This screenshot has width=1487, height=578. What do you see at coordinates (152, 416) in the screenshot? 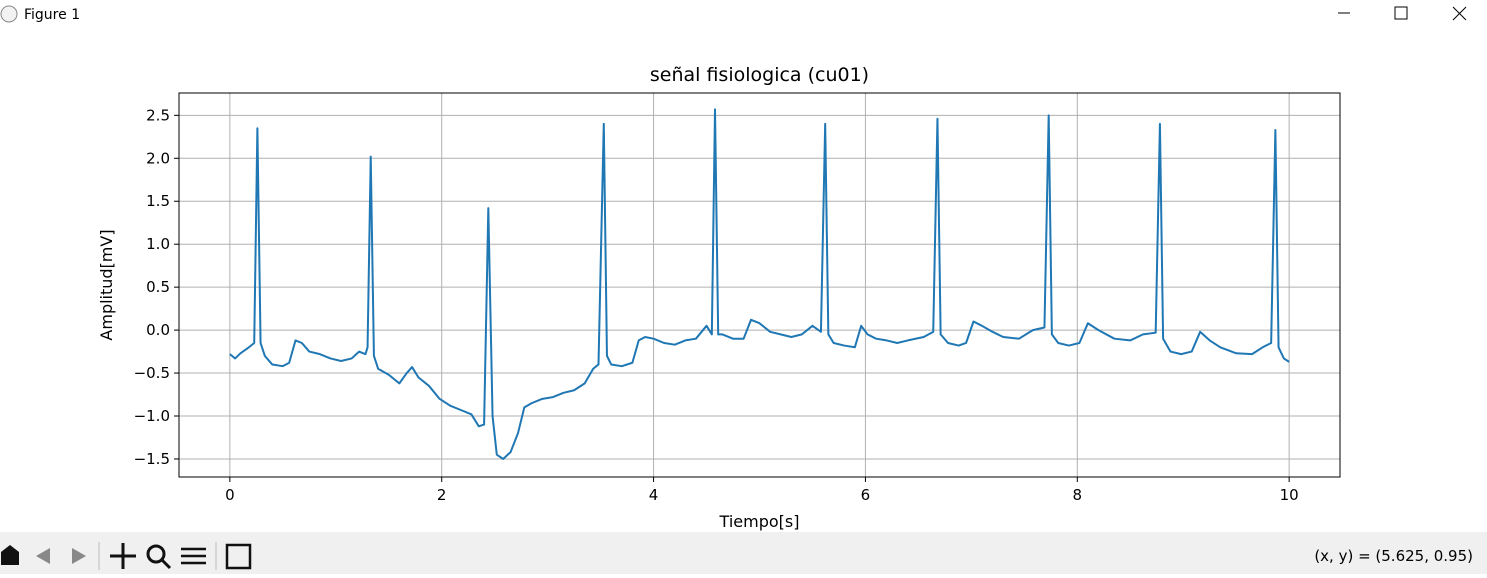
I see `y-tick-label: −1.0` at bounding box center [152, 416].